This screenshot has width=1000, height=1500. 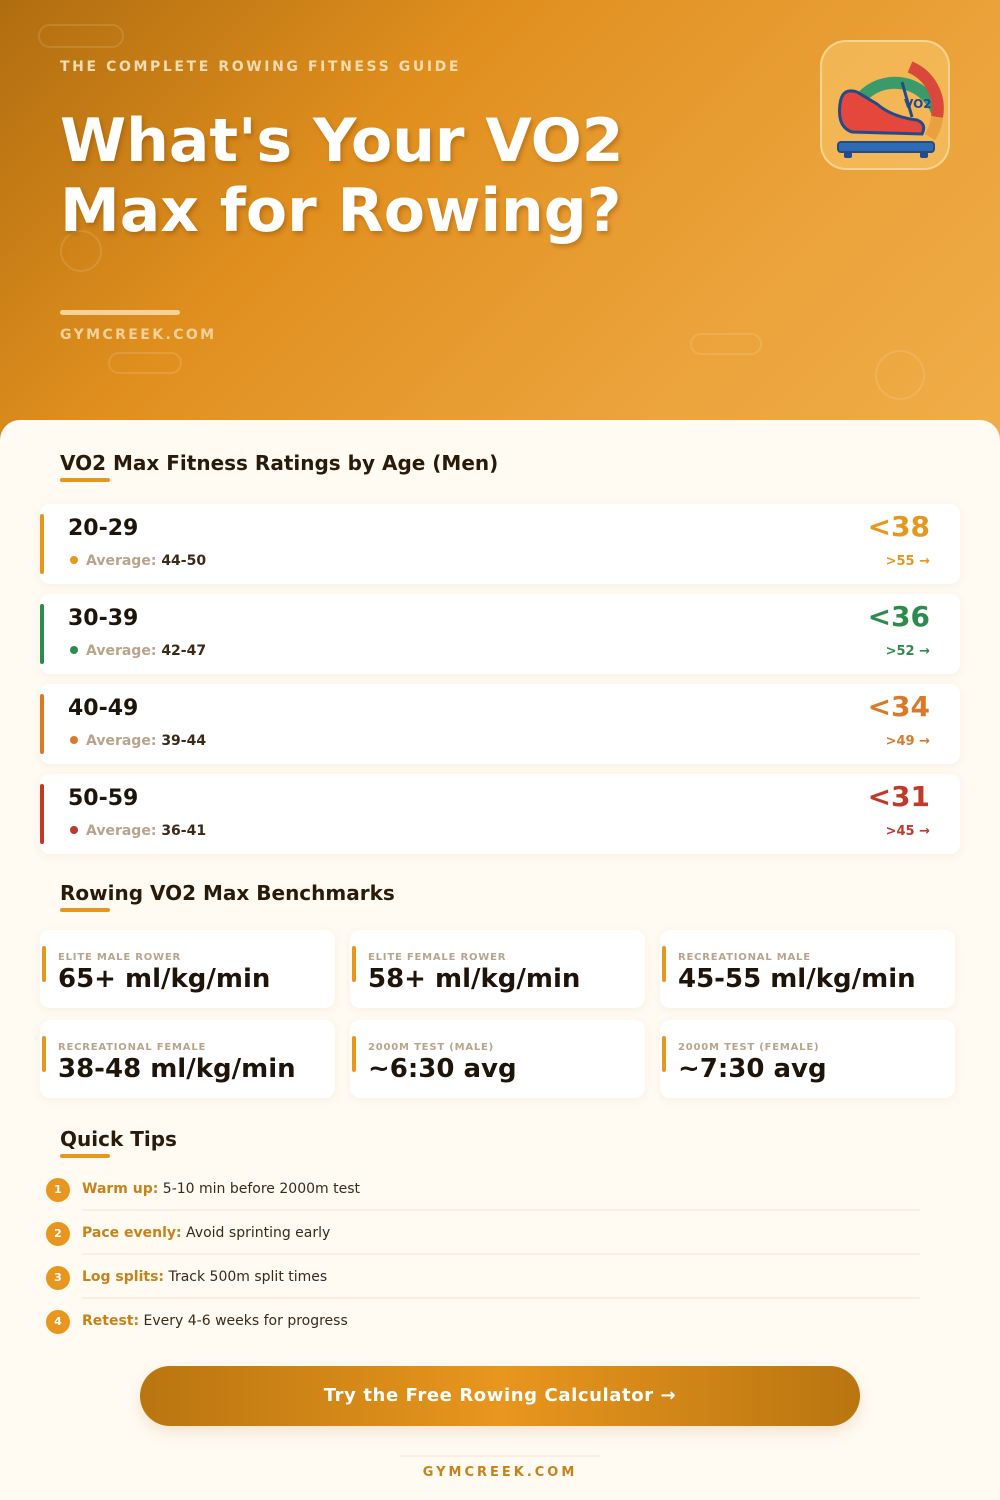 I want to click on benchmark-label: 2000M TEST (FEMALE), so click(x=749, y=1047).